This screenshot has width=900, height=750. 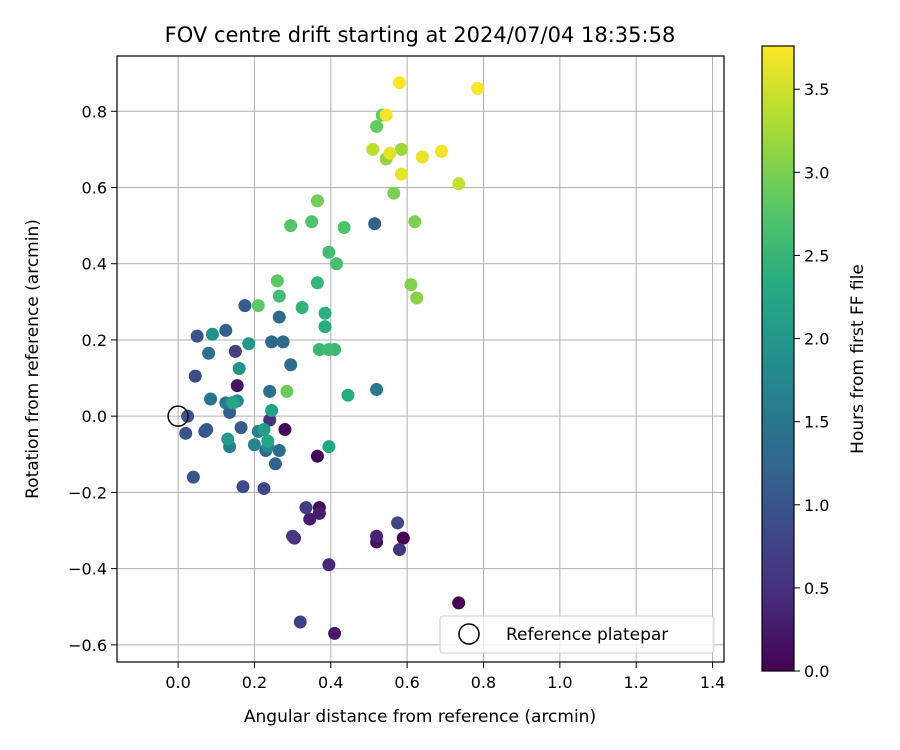 What do you see at coordinates (87, 569) in the screenshot?
I see `y-tick-label: −0.4` at bounding box center [87, 569].